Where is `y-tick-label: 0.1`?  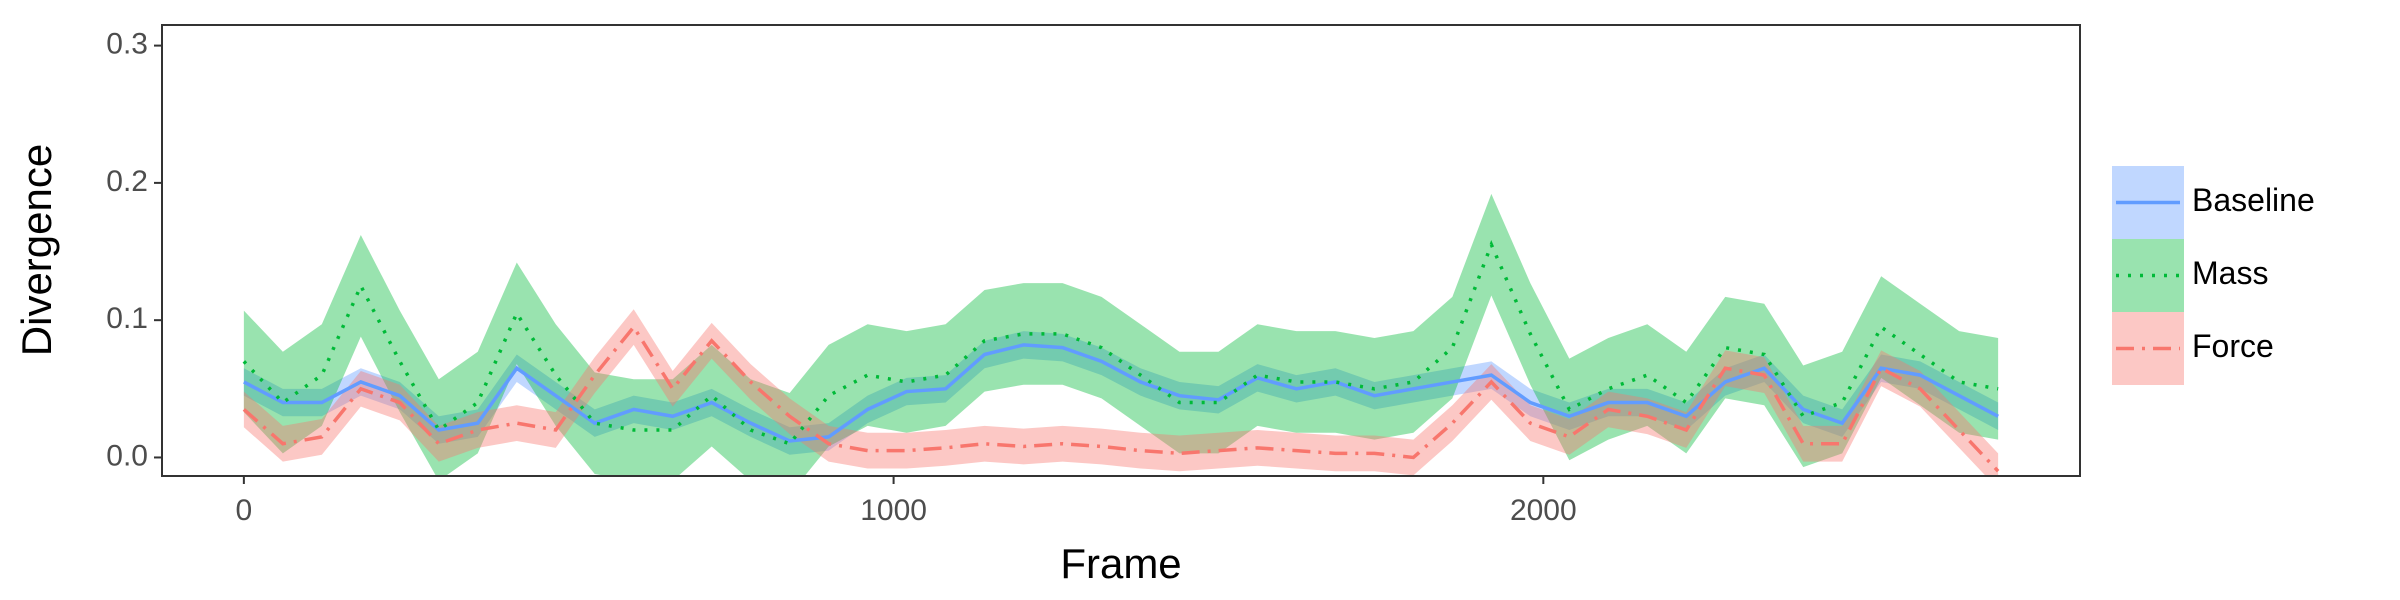
y-tick-label: 0.1 is located at coordinates (127, 318).